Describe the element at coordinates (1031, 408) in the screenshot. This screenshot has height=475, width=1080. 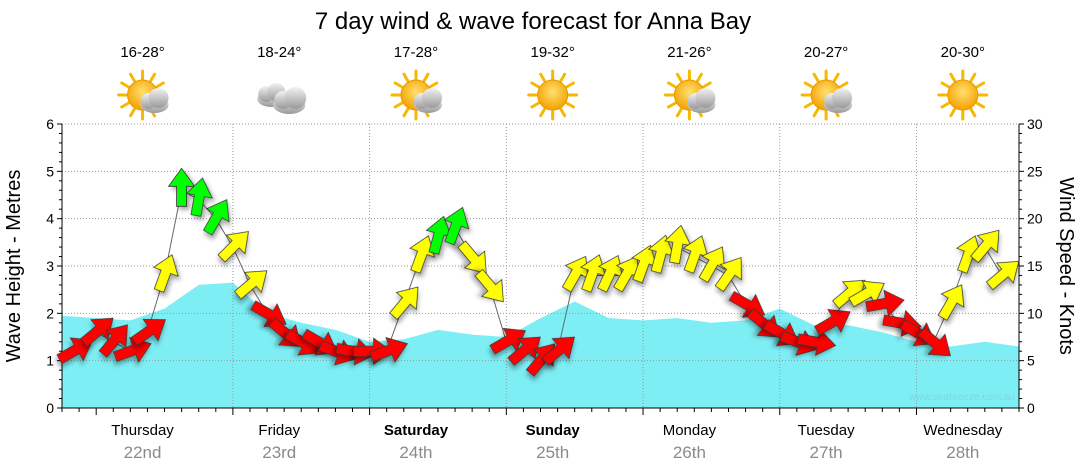
I see `y-tick-label-right: 0` at that location.